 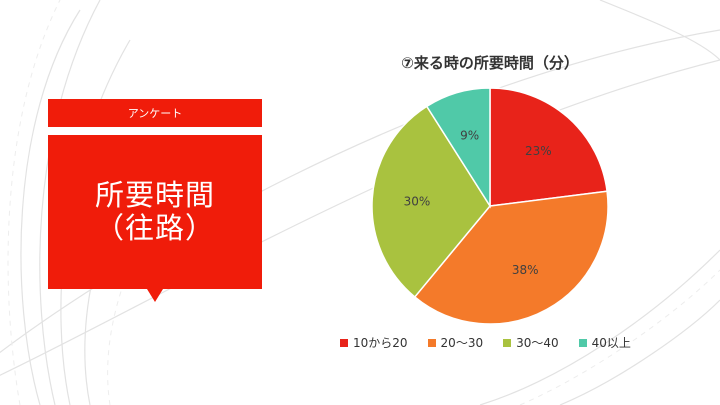 What do you see at coordinates (525, 270) in the screenshot?
I see `data-label-2: 38%` at bounding box center [525, 270].